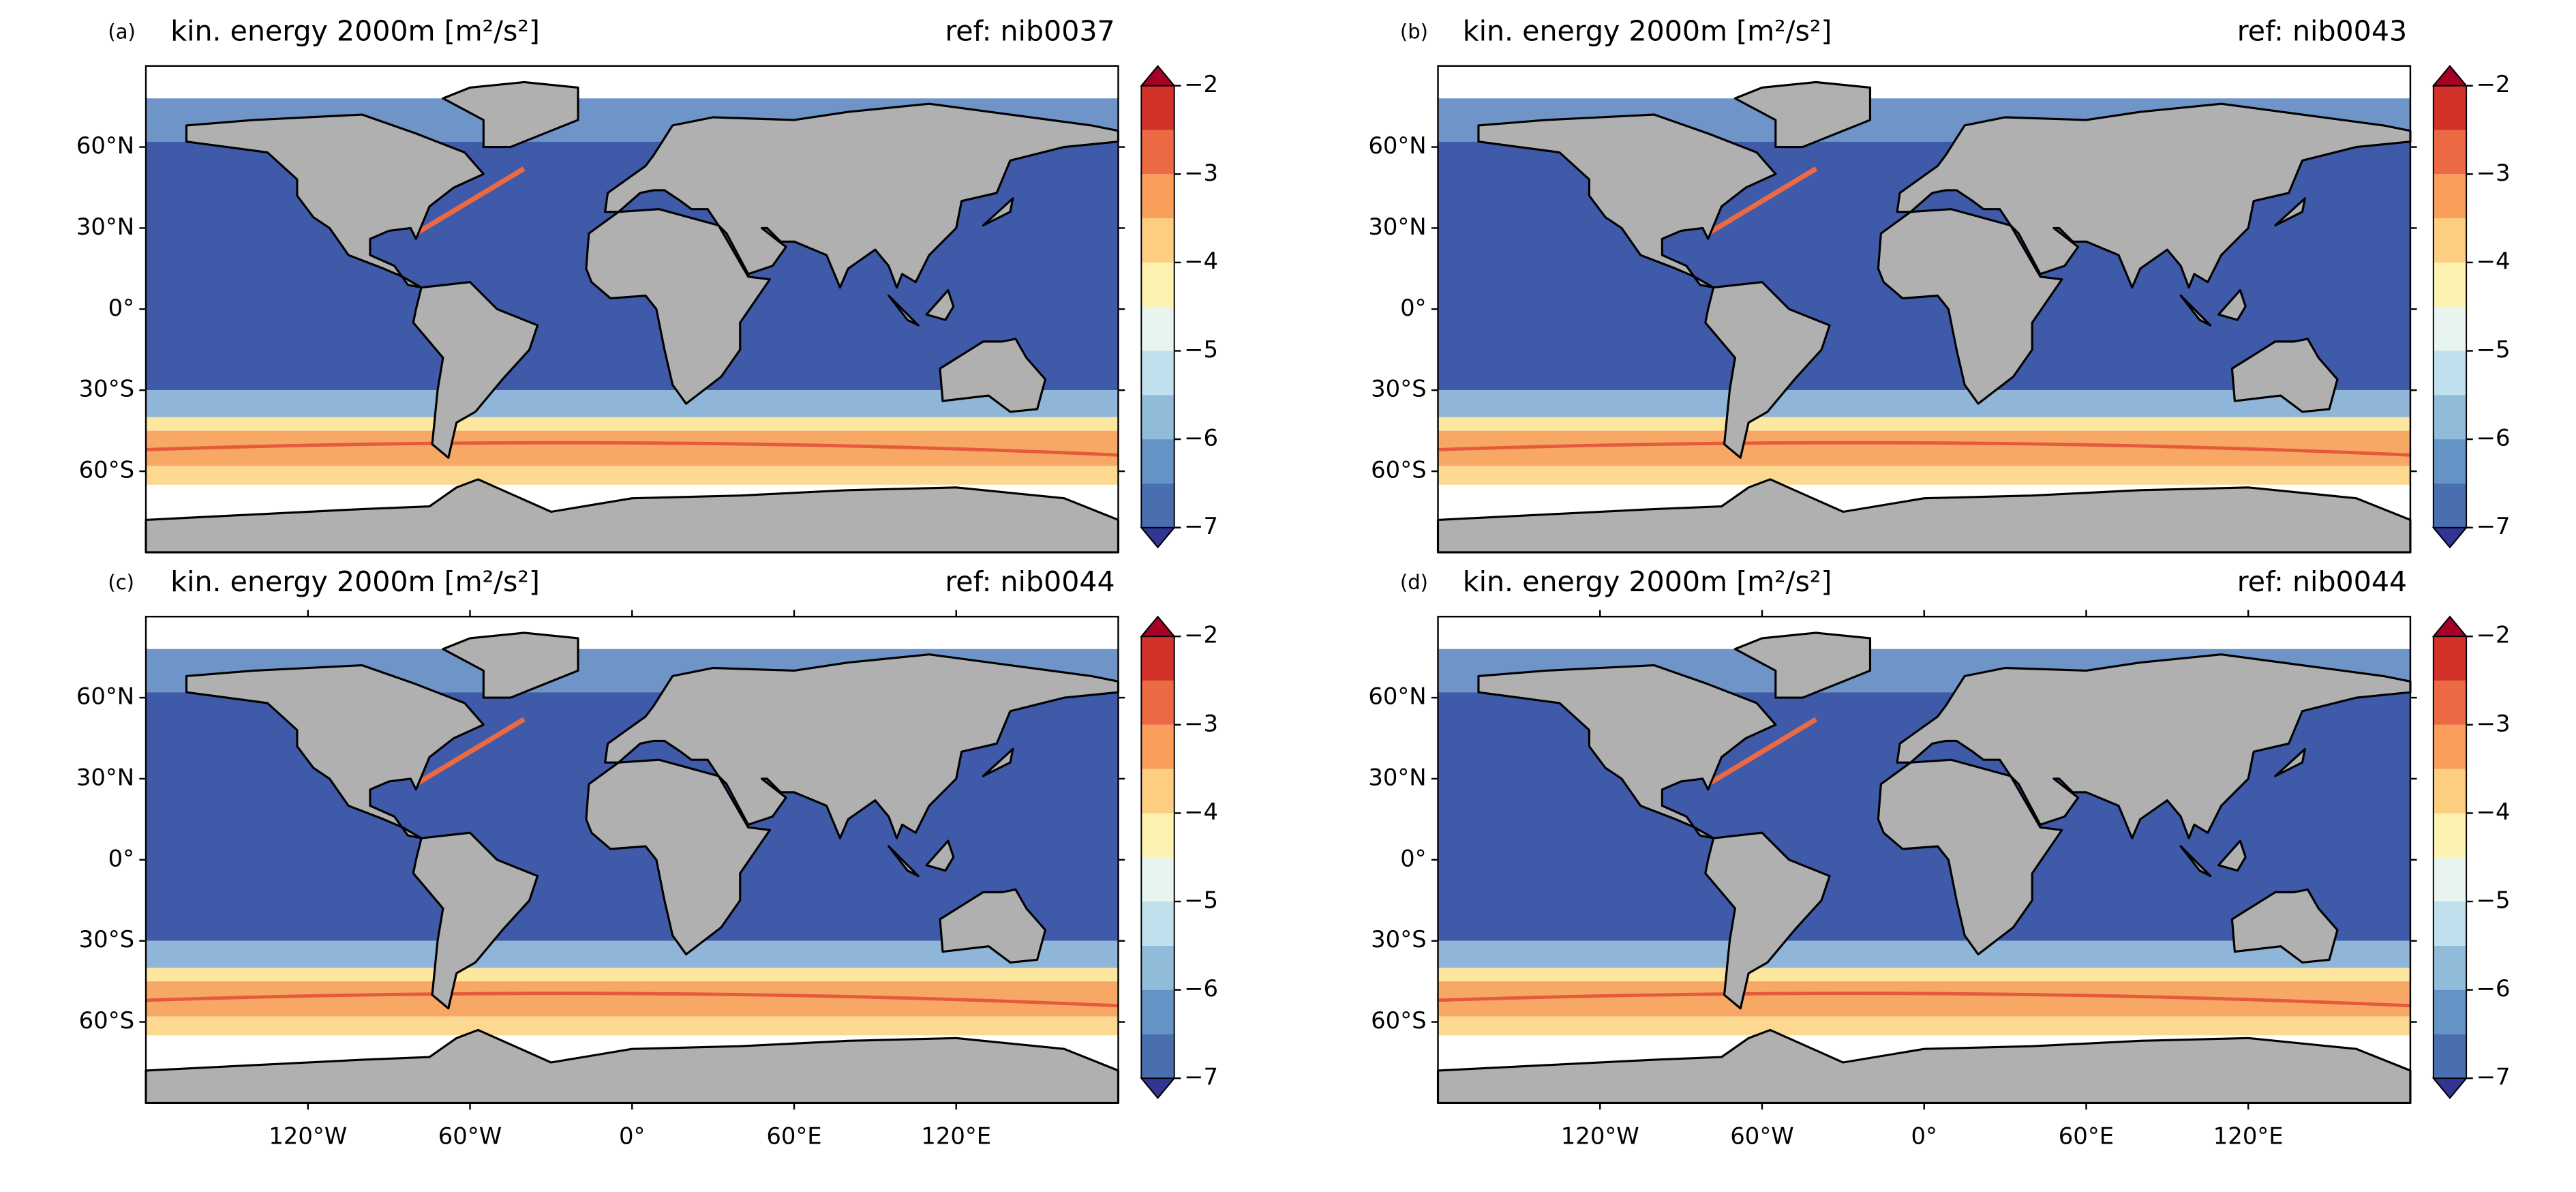  I want to click on panel-label: (b), so click(1414, 31).